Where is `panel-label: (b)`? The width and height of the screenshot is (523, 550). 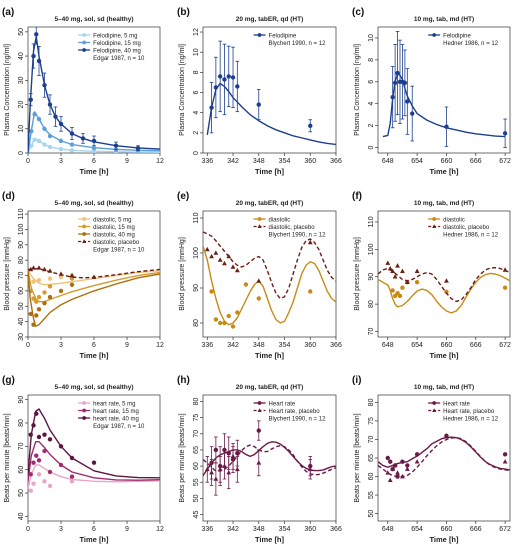
panel-label: (b) is located at coordinates (183, 12).